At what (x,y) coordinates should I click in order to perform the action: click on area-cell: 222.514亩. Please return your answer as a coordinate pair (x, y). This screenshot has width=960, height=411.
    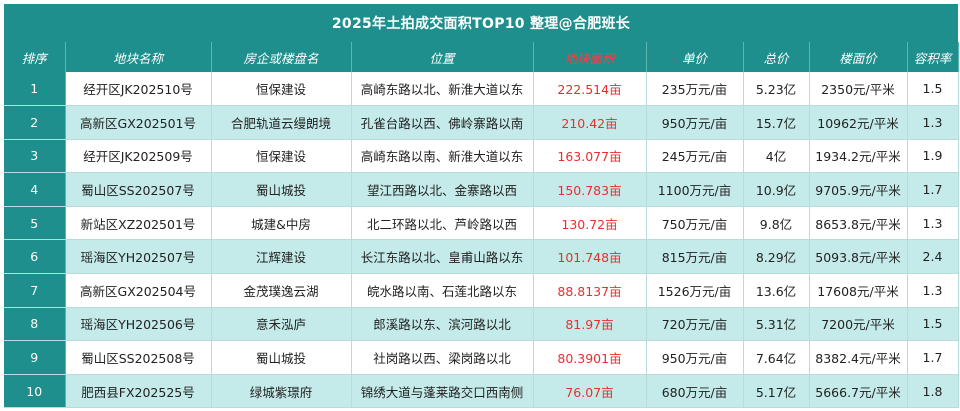
    Looking at the image, I should click on (590, 89).